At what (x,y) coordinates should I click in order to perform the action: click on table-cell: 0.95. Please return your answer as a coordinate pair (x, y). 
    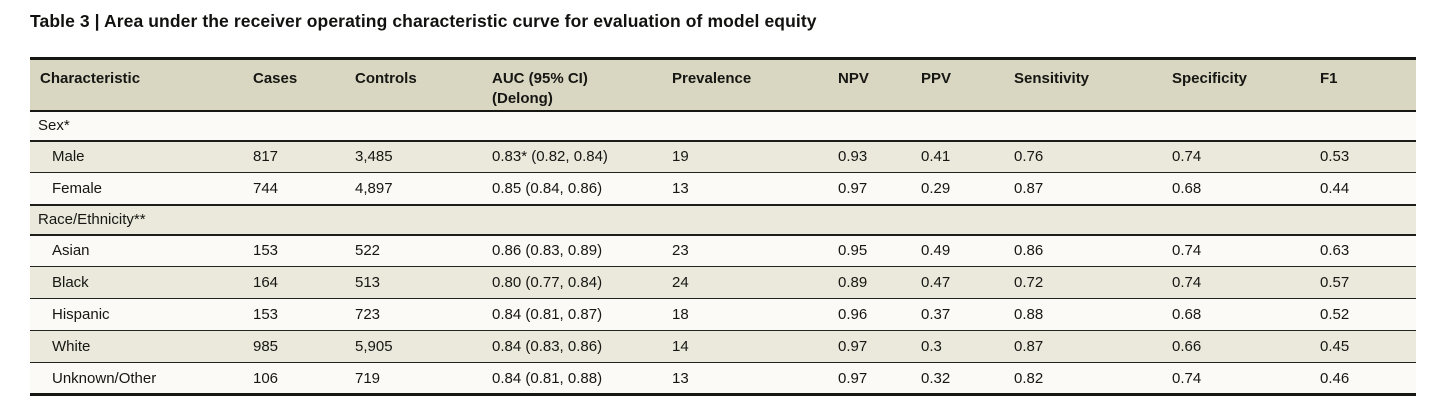
    Looking at the image, I should click on (869, 250).